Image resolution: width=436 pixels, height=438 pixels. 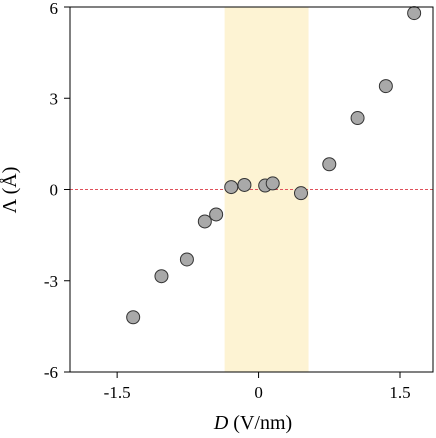 I want to click on y-axis-unit: (Å), so click(x=10, y=183).